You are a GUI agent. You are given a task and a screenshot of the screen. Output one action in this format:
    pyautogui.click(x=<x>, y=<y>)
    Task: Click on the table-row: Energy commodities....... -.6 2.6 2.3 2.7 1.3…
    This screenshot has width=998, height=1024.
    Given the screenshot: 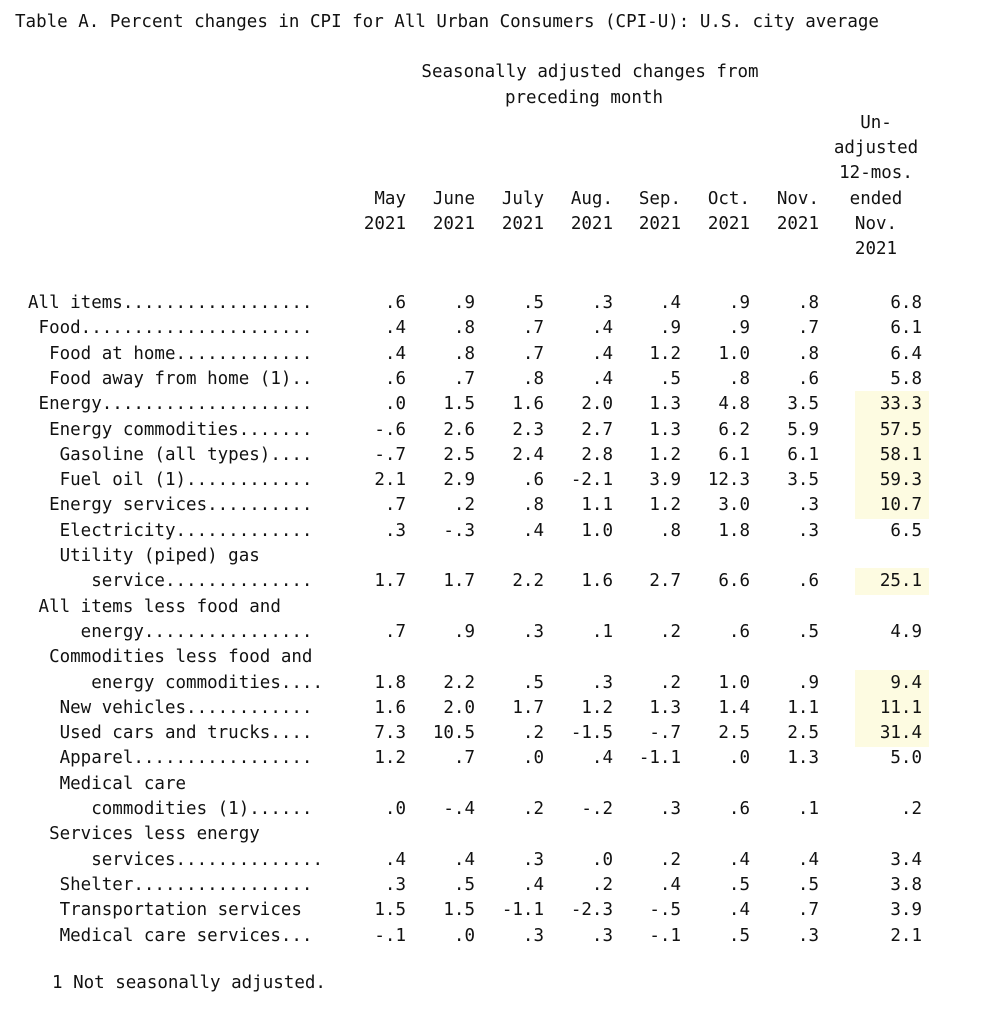 What is the action you would take?
    pyautogui.click(x=499, y=430)
    